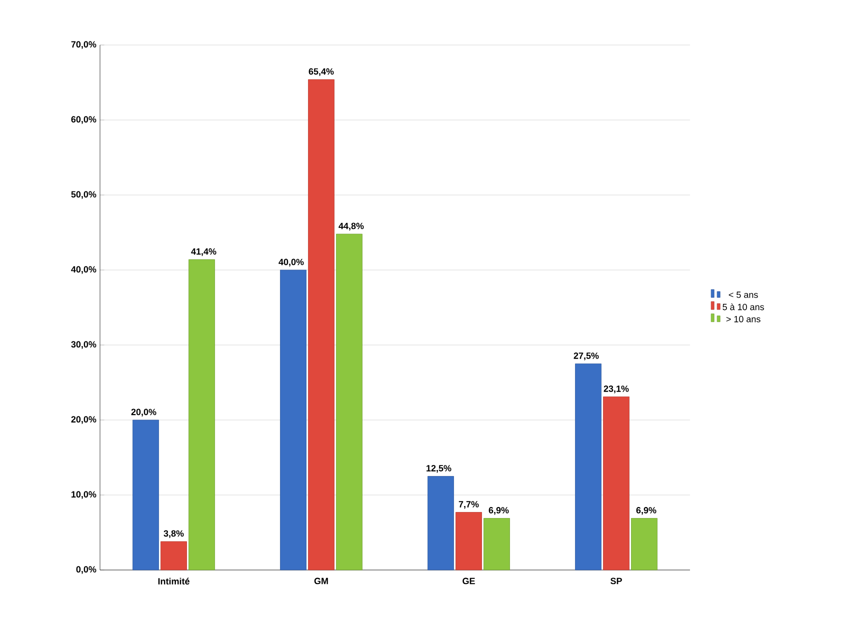 The image size is (857, 643). Describe the element at coordinates (174, 581) in the screenshot. I see `x-tick-label: Intimité` at that location.